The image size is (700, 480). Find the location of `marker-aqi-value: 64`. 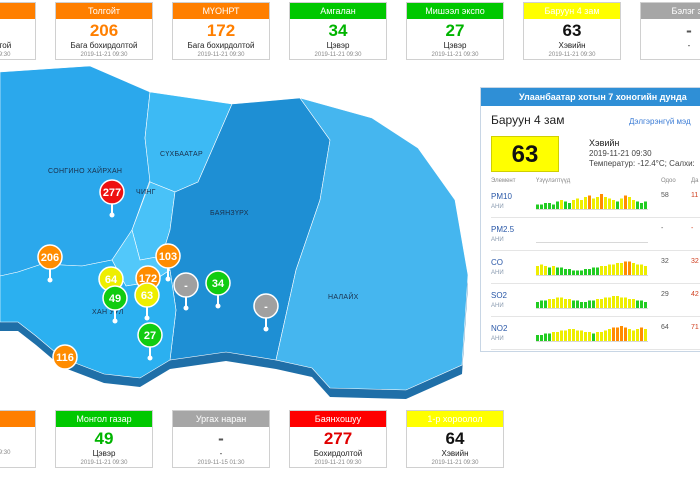

marker-aqi-value: 64 is located at coordinates (111, 280).